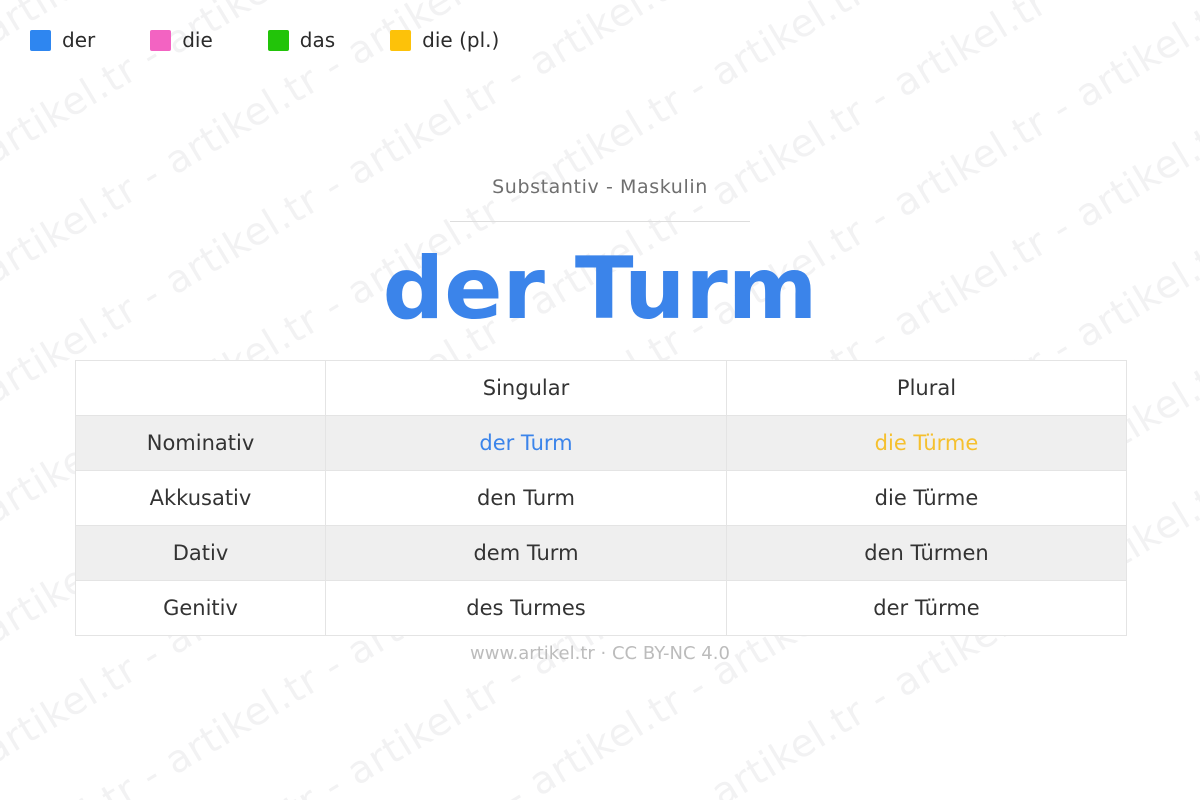 The width and height of the screenshot is (1200, 800). Describe the element at coordinates (526, 553) in the screenshot. I see `singular-dativ: dem Turm` at that location.